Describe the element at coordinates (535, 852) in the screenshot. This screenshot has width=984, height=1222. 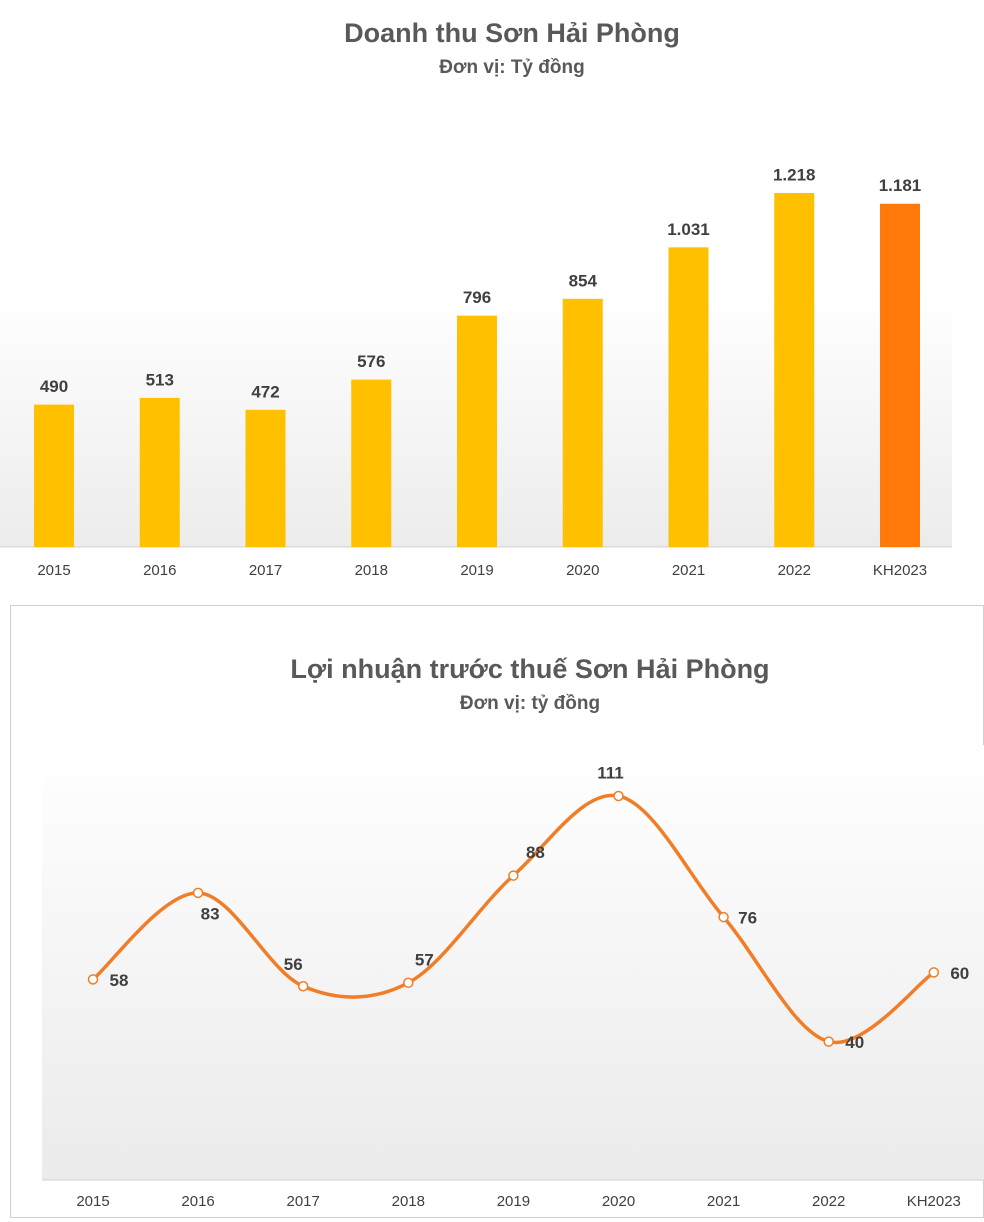
I see `data-label: 88` at that location.